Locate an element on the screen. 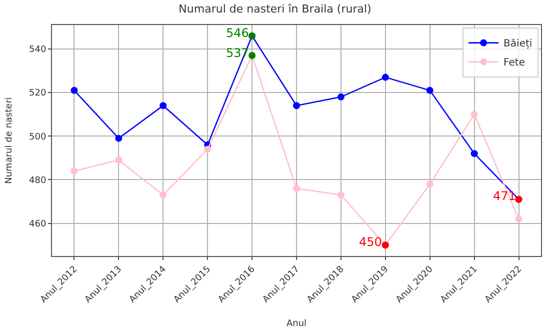 This screenshot has height=334, width=550. annotation: 546 is located at coordinates (237, 33).